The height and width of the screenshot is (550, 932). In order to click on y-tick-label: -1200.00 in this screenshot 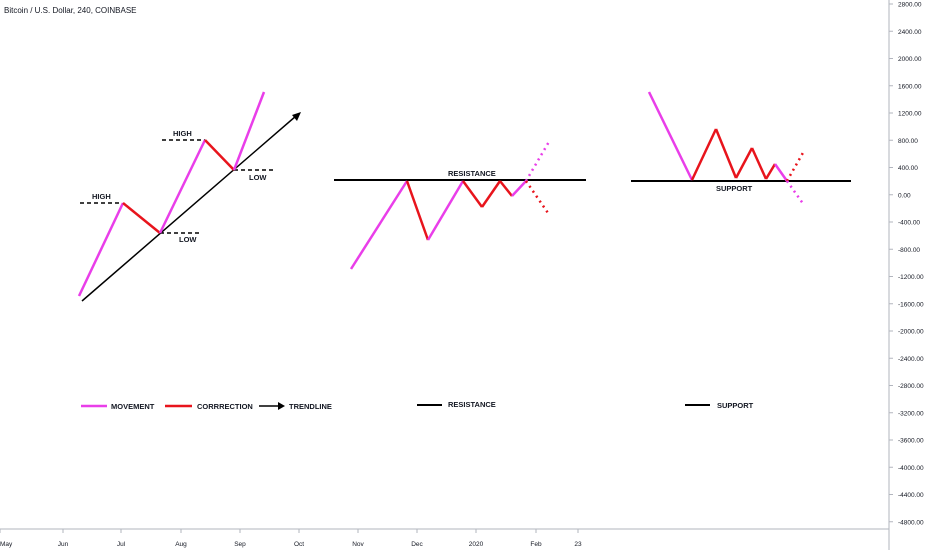, I will do `click(911, 277)`.